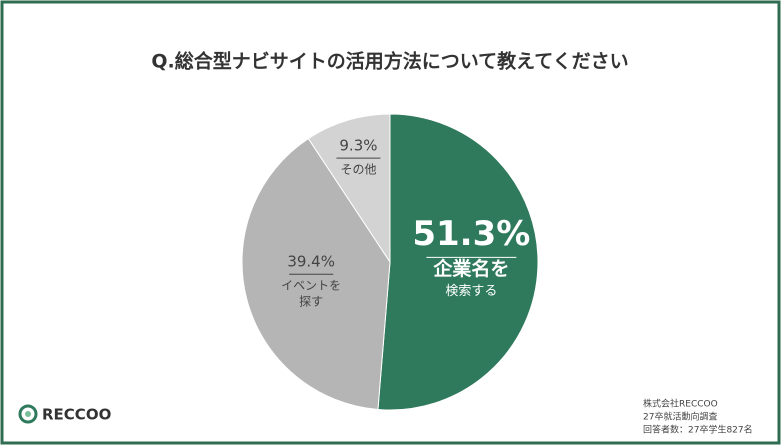  Describe the element at coordinates (470, 268) in the screenshot. I see `category-label: 企業名を` at that location.